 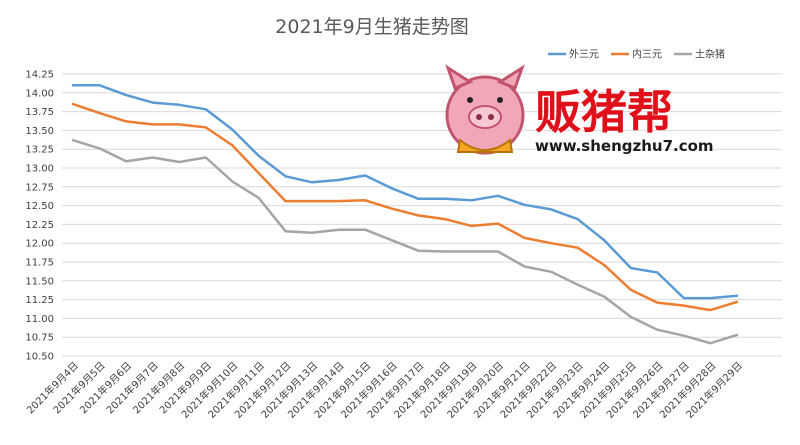 I want to click on legend-label: 土杂猪, so click(x=710, y=54).